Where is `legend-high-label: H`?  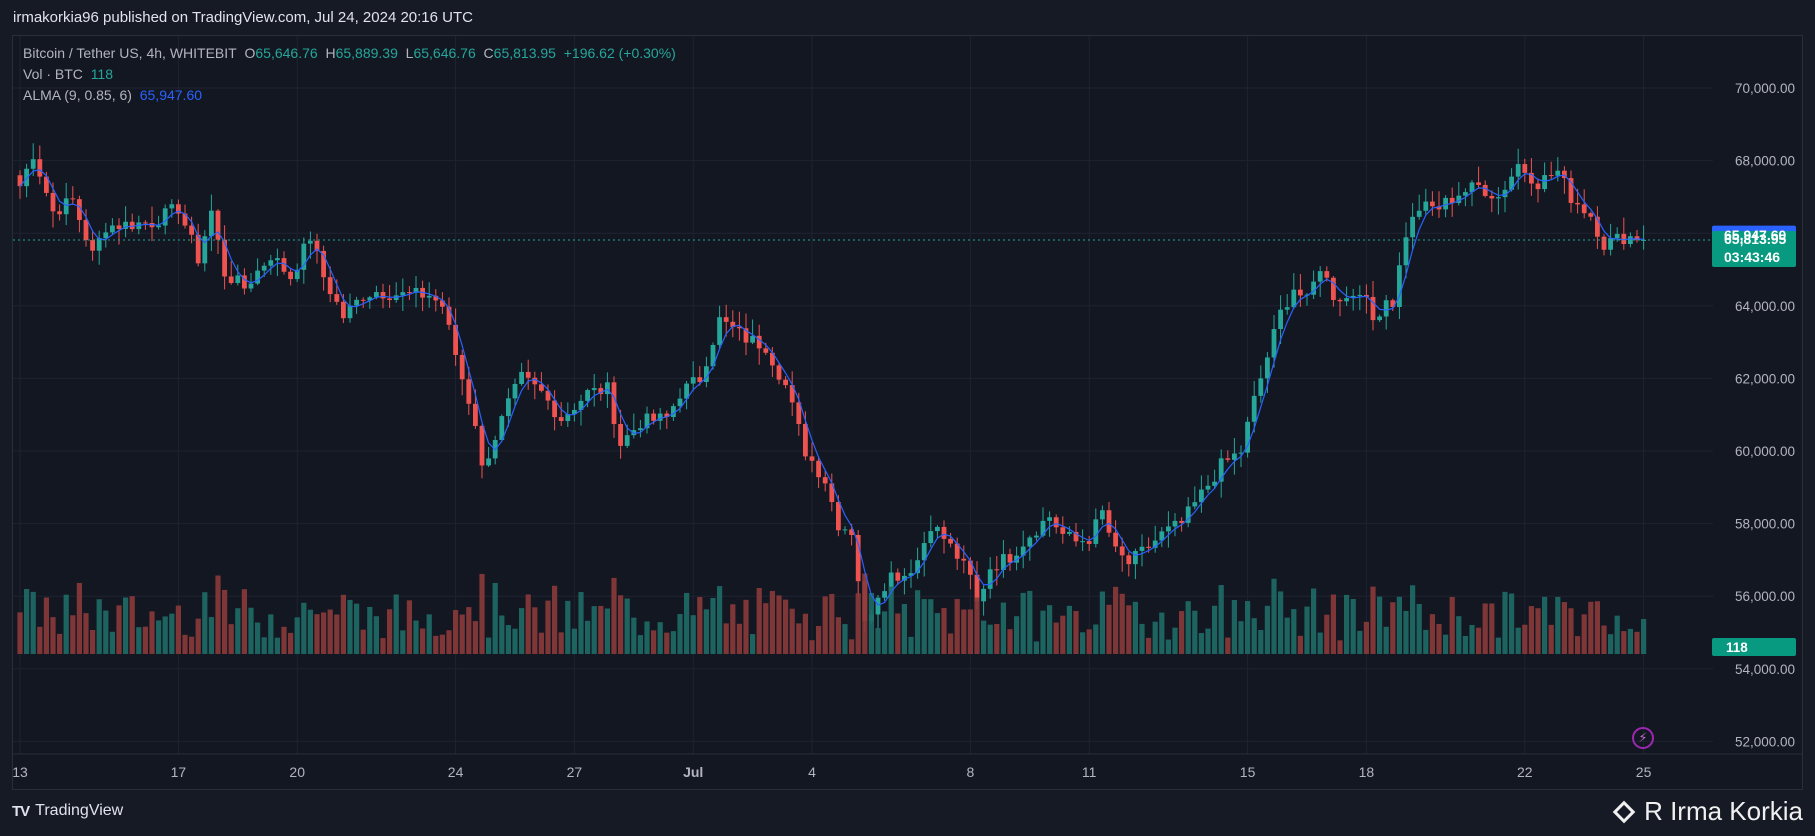 legend-high-label: H is located at coordinates (330, 53).